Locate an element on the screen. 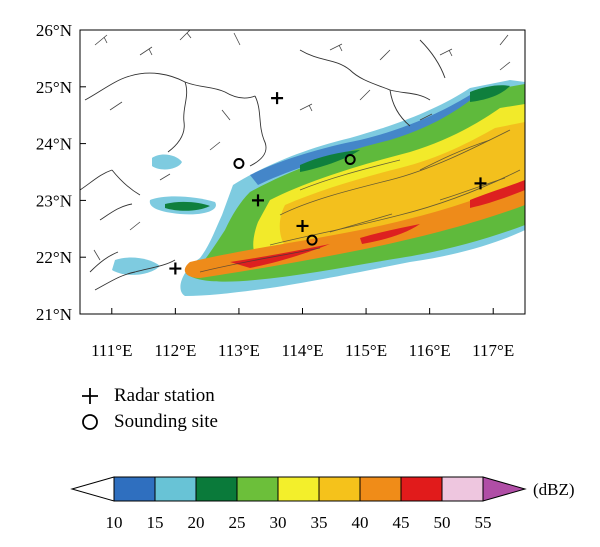  echo-20dbz-patch-a is located at coordinates (330, 161).